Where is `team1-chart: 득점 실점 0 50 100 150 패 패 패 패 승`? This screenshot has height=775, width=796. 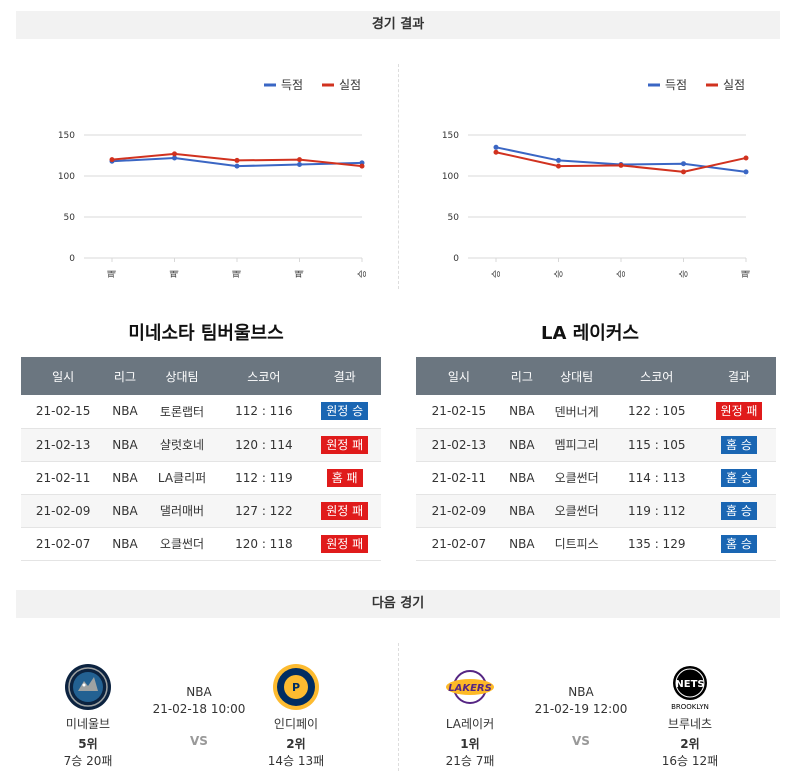
team1-chart: 득점 실점 0 50 100 150 패 패 패 패 승 is located at coordinates (206, 175).